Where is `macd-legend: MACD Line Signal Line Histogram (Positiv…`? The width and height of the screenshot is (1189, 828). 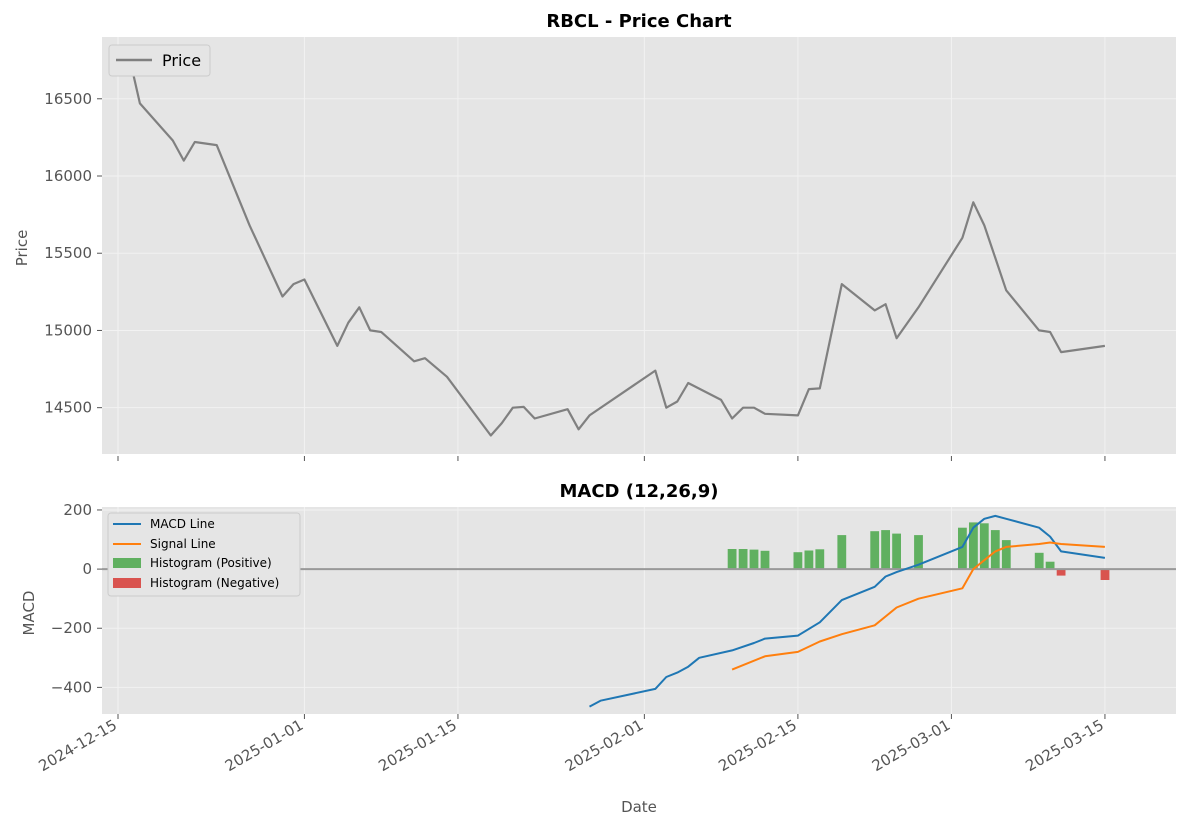
macd-legend: MACD Line Signal Line Histogram (Positiv… is located at coordinates (204, 554).